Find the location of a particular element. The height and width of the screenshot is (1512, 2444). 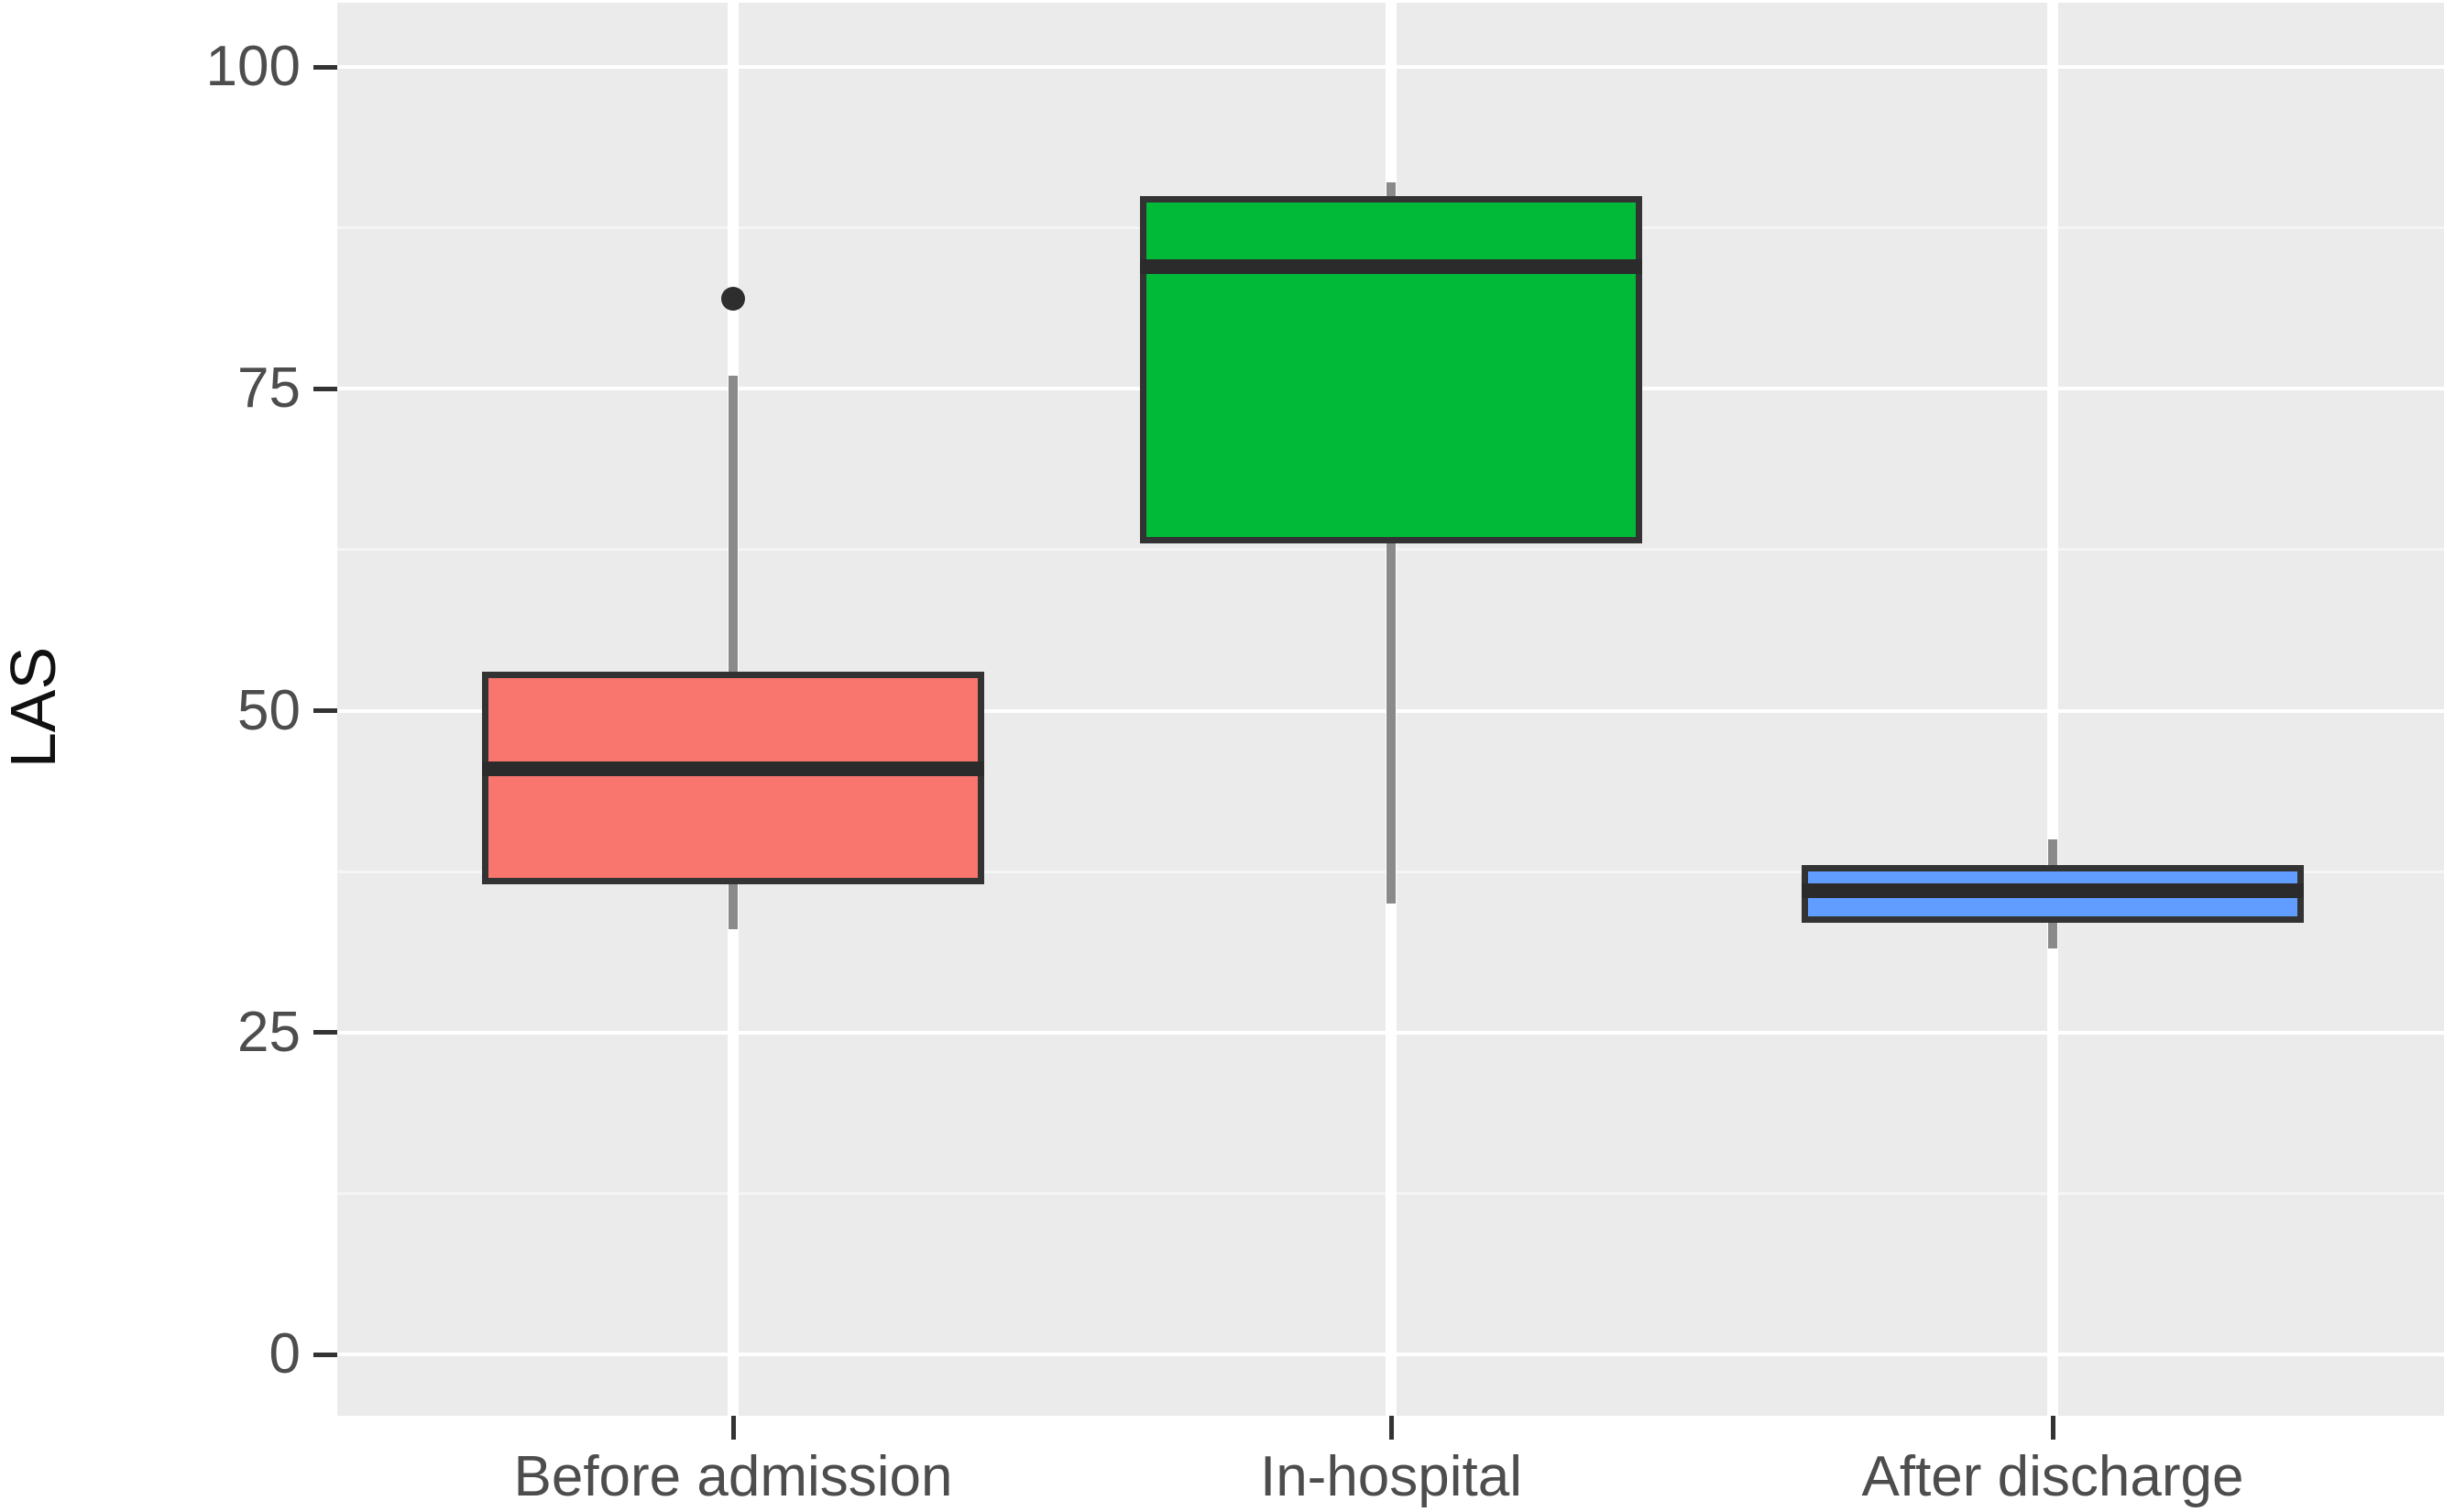

y-tick-label: 0 is located at coordinates (285, 1354).